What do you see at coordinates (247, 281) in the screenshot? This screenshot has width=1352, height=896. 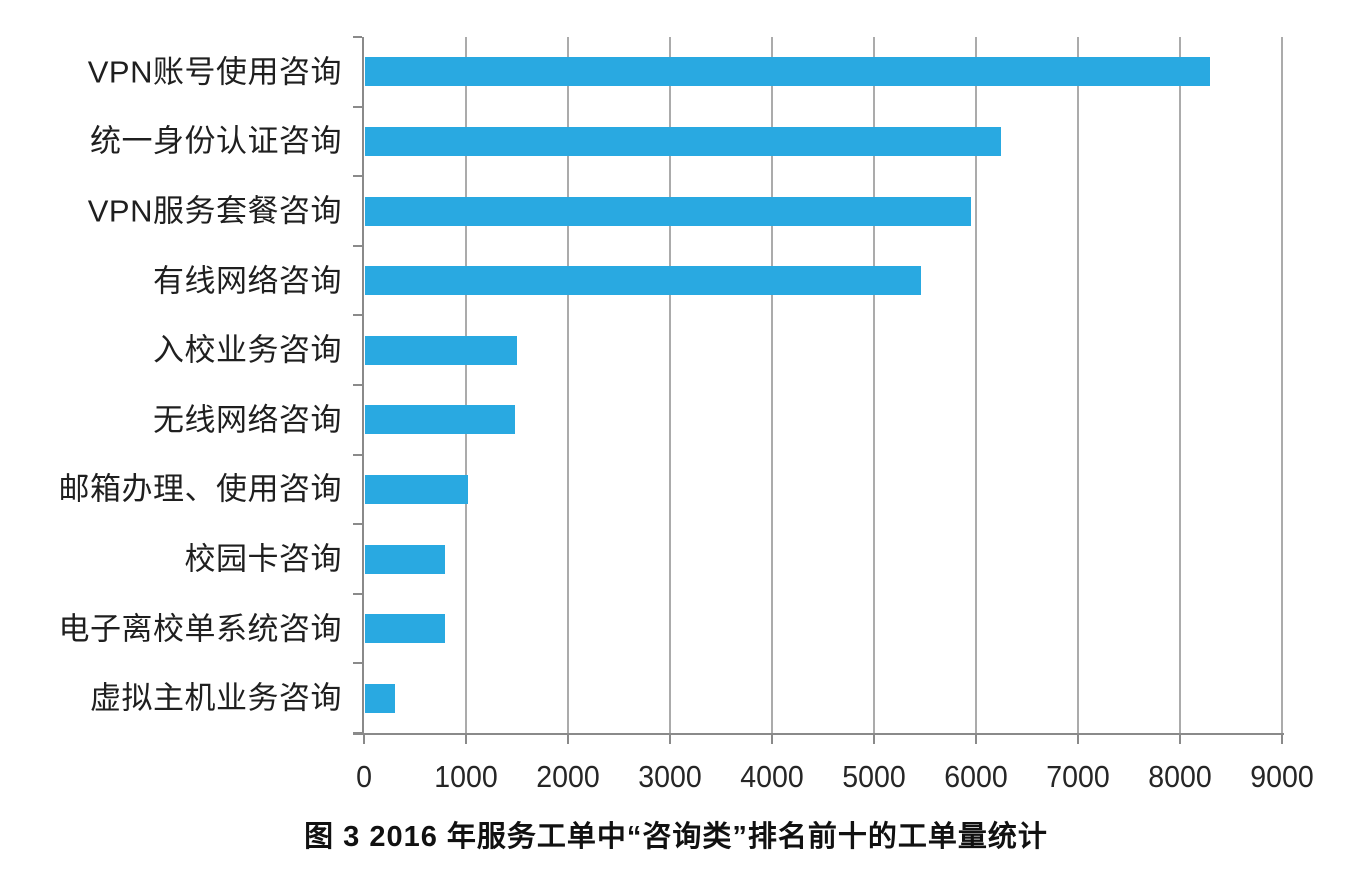 I see `category-label: 有线网络咨询` at bounding box center [247, 281].